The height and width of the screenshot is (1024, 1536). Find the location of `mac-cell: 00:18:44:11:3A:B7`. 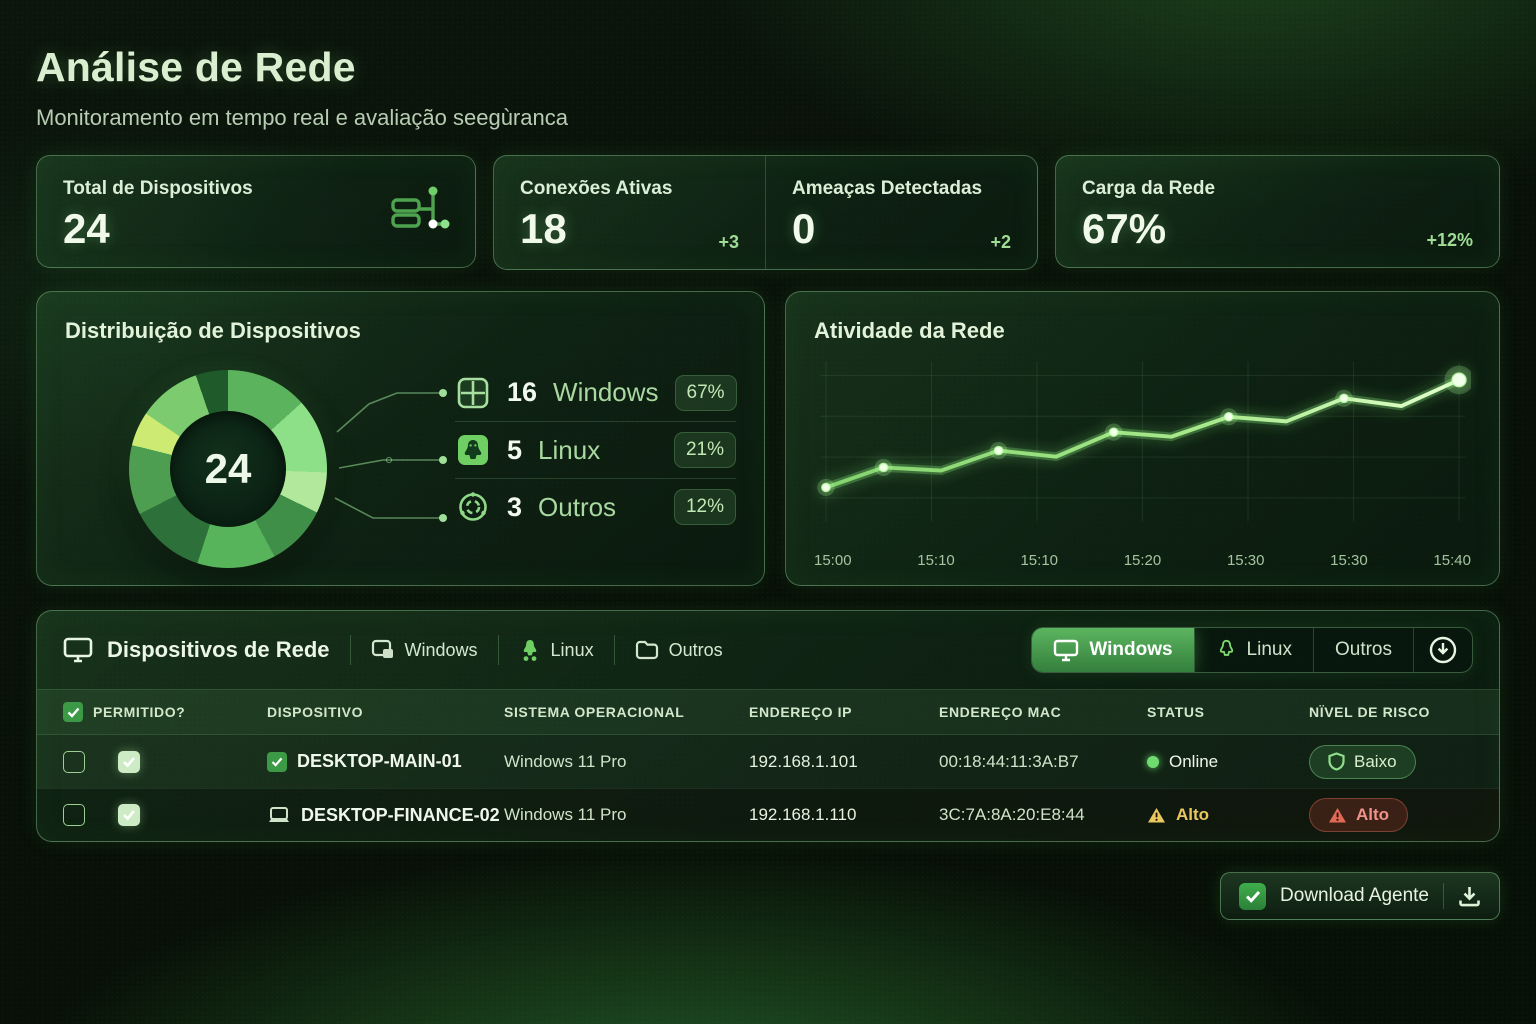

mac-cell: 00:18:44:11:3A:B7 is located at coordinates (1009, 761).